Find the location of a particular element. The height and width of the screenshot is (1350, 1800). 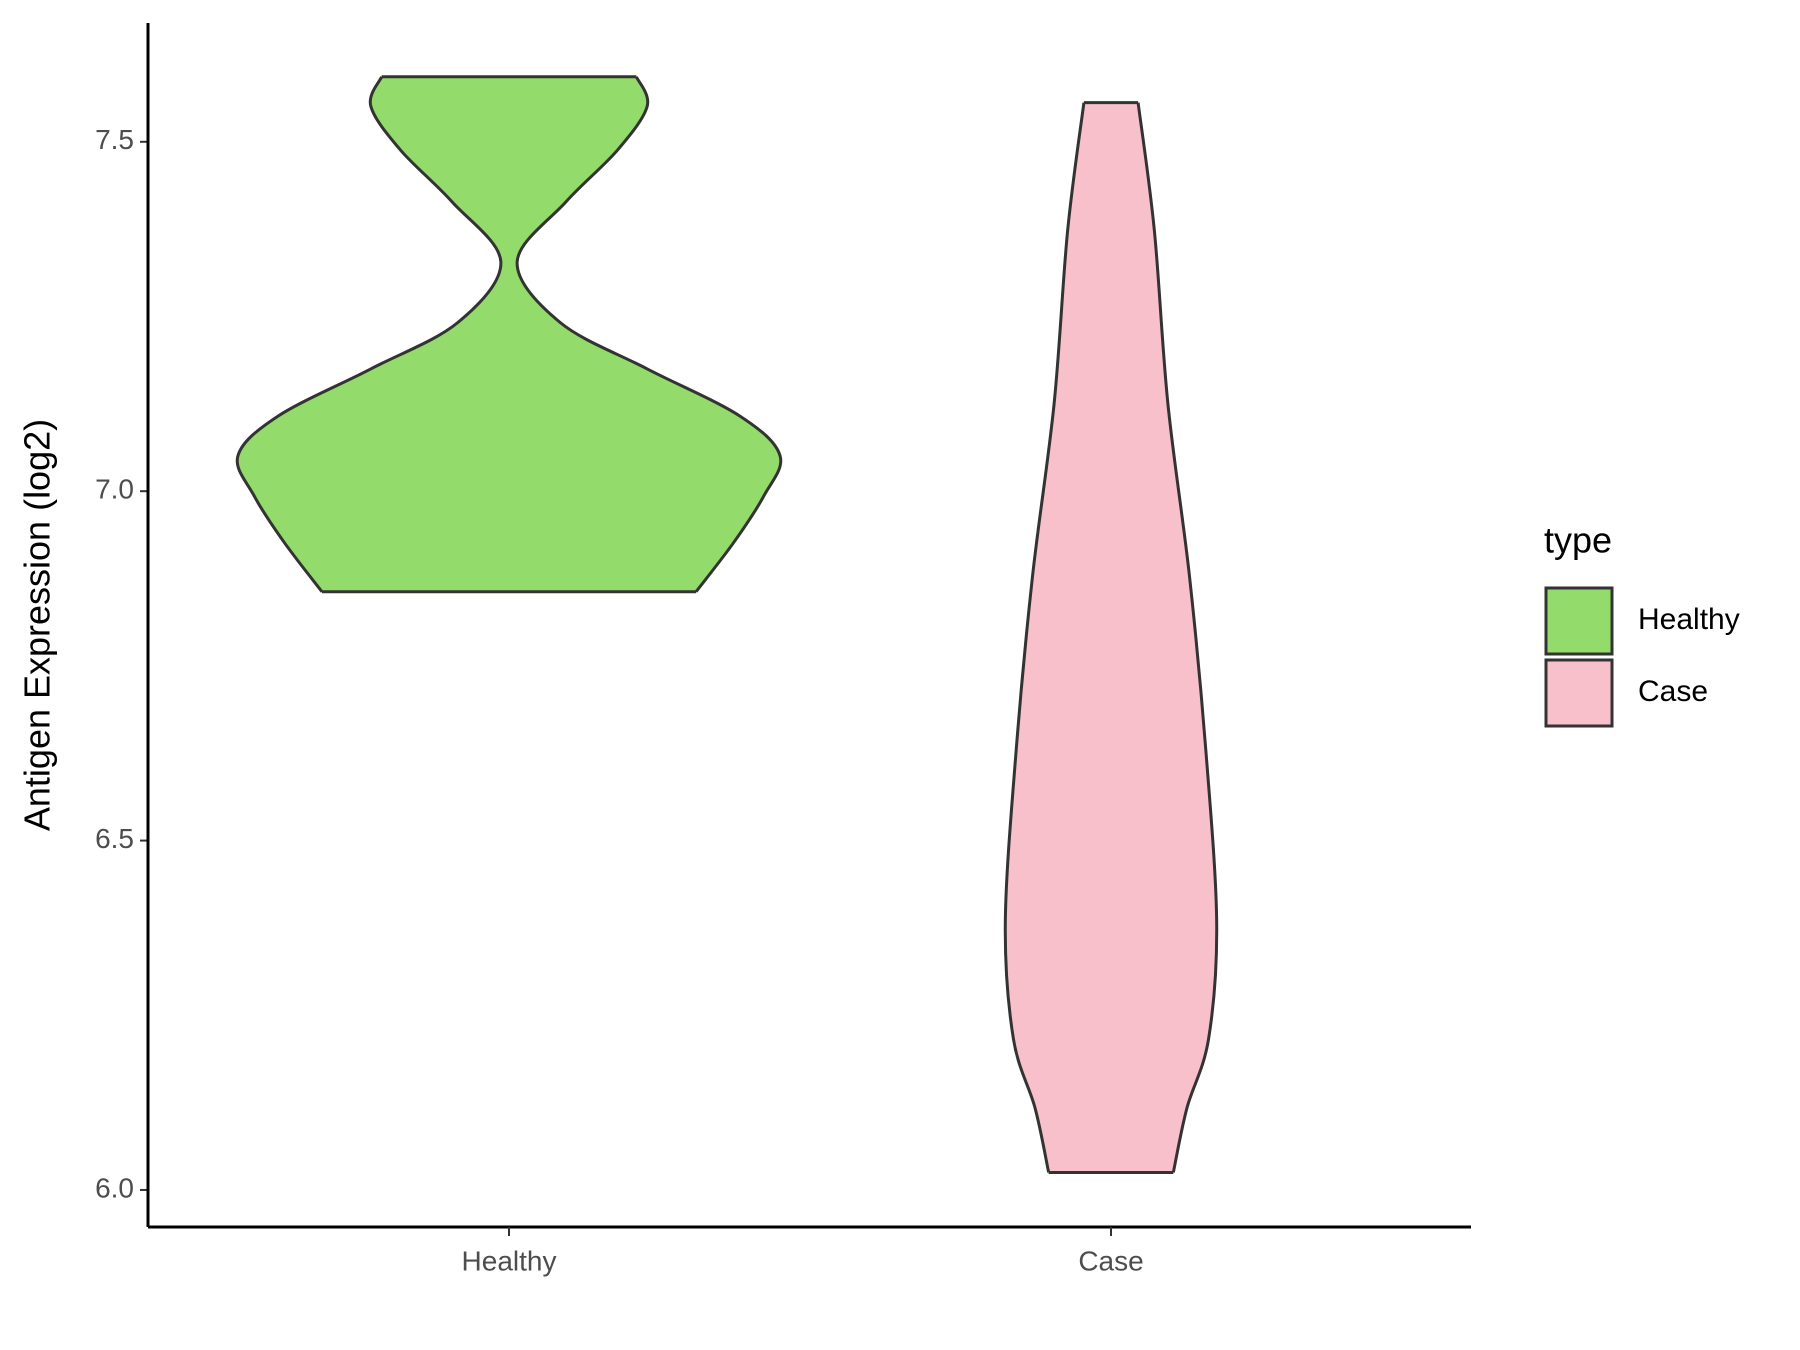

legend-title: type is located at coordinates (1578, 540).